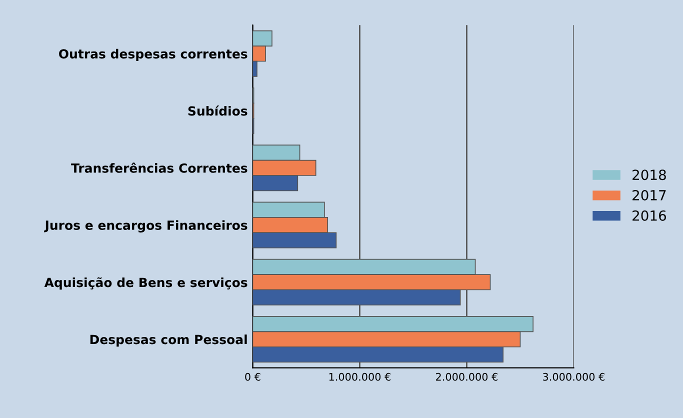  I want to click on legend-label: 2018, so click(649, 175).